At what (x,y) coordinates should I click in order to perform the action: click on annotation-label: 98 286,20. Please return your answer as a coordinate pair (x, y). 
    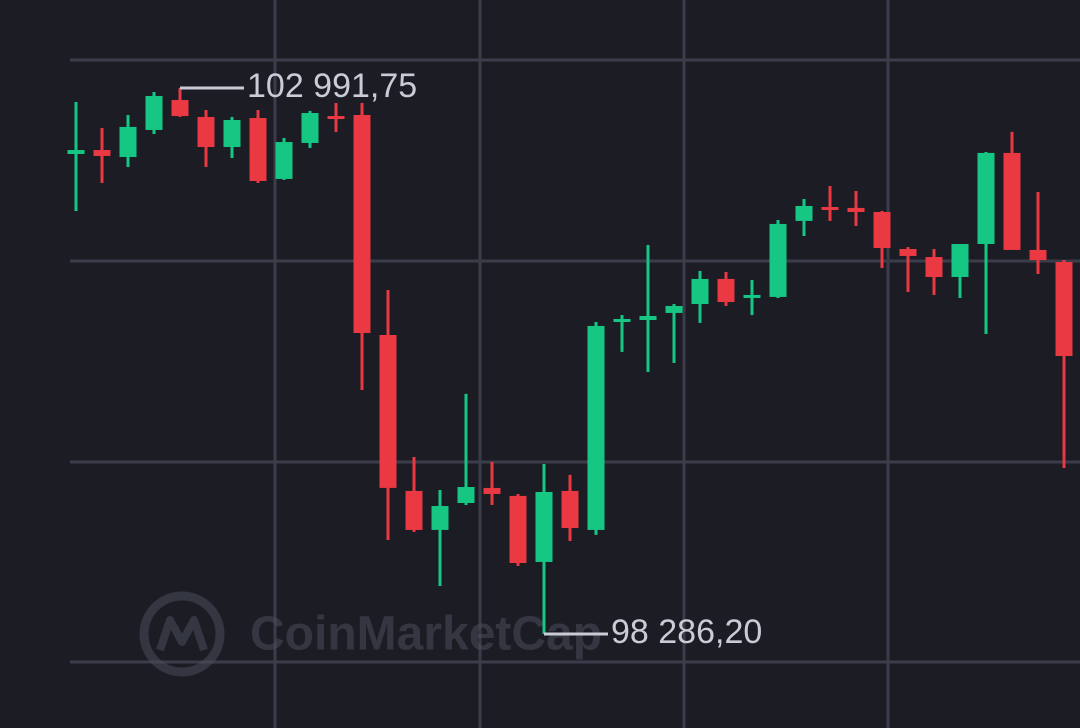
    Looking at the image, I should click on (686, 632).